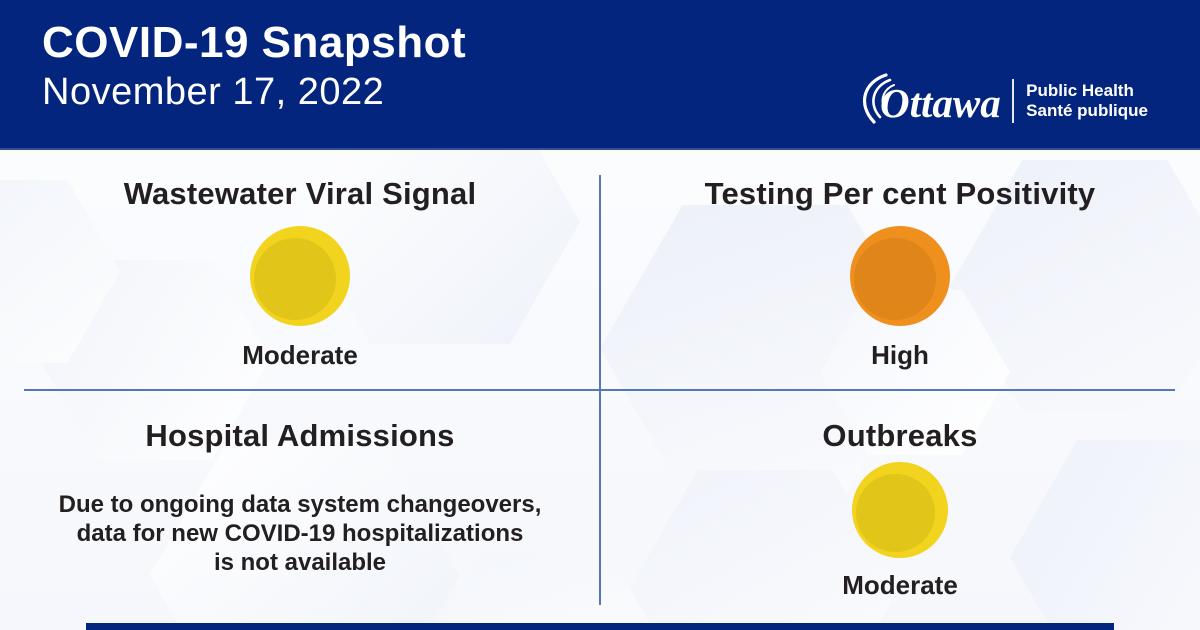 This screenshot has height=630, width=1200. Describe the element at coordinates (940, 103) in the screenshot. I see `ottawa-wordmark-text: Ottawa` at that location.